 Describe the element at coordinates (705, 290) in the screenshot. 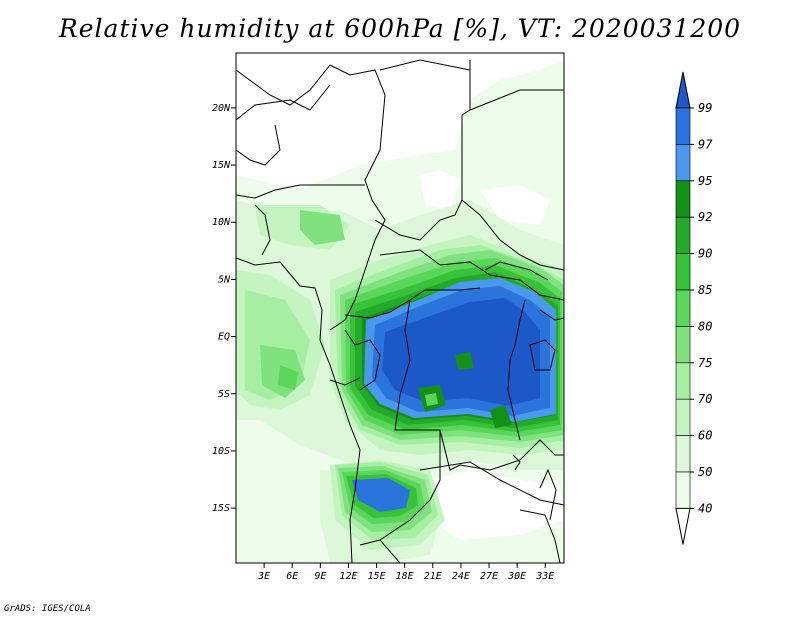

I see `colorbar-label: 85` at that location.